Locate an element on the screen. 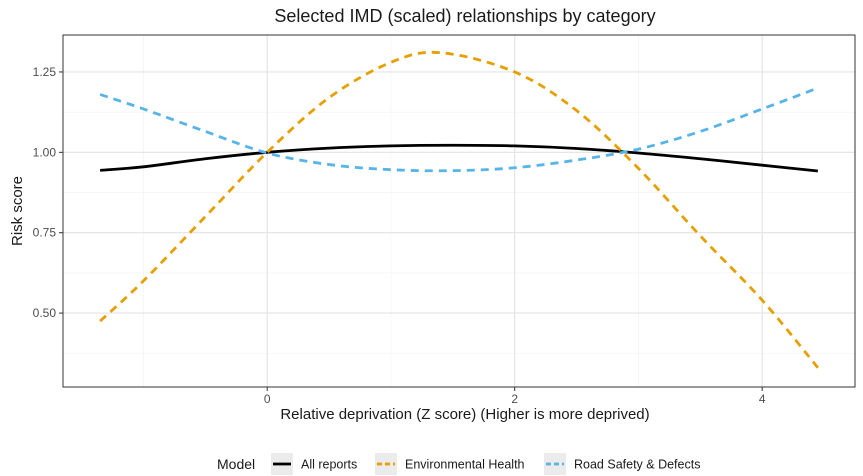 Image resolution: width=863 pixels, height=476 pixels. y-tick-label: 0.75 is located at coordinates (45, 233).